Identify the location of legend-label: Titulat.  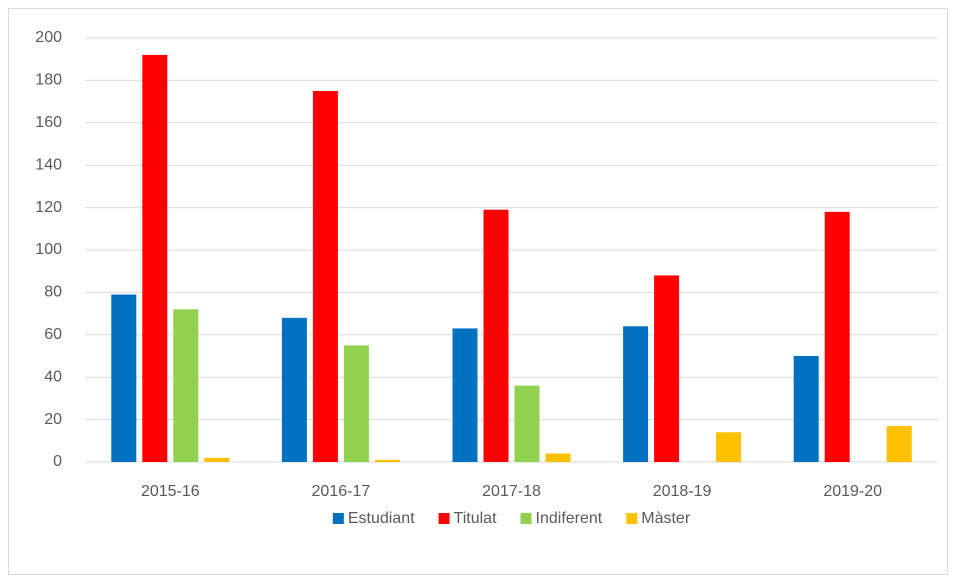
(476, 518).